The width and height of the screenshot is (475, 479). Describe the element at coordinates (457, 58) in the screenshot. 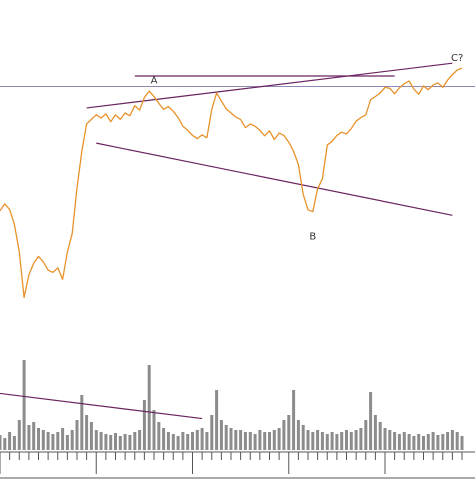

I see `annotation-label: C?` at that location.